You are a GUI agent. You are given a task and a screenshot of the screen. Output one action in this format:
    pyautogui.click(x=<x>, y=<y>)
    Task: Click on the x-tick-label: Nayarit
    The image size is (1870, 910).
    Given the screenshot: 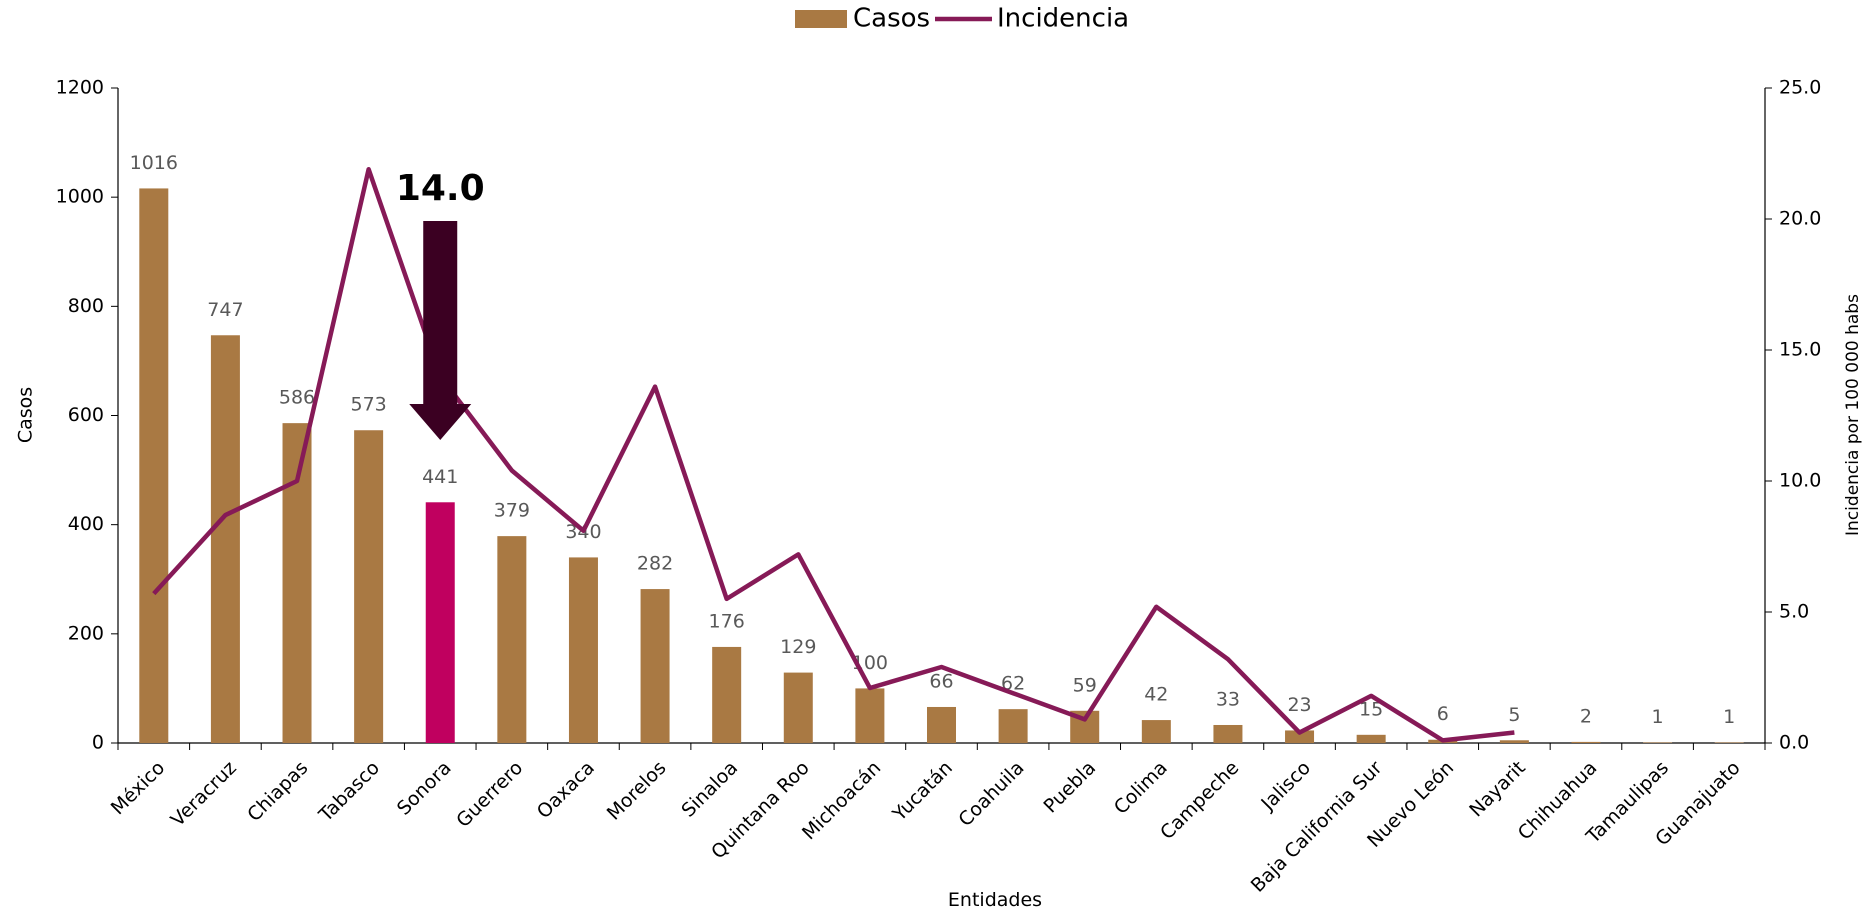 What is the action you would take?
    pyautogui.click(x=1497, y=789)
    